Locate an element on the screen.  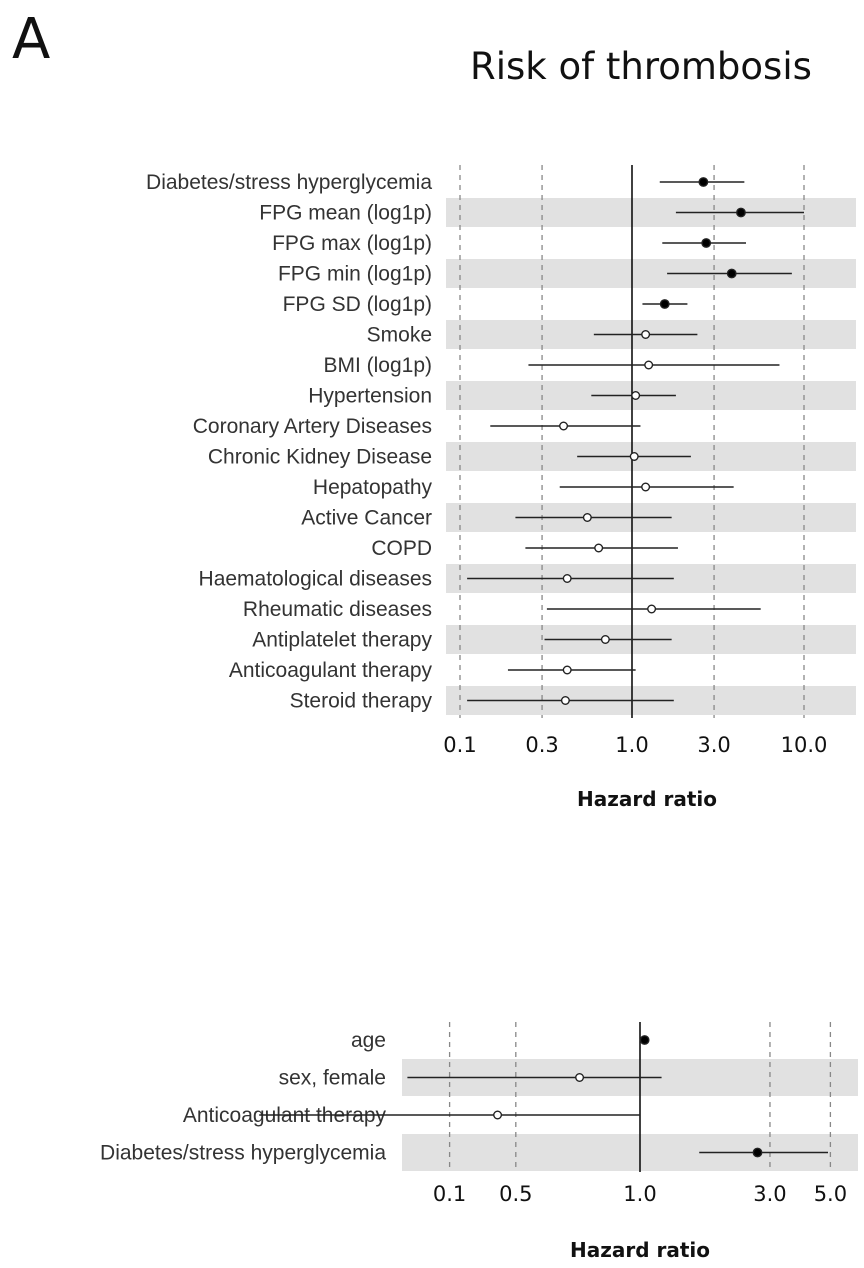
row-label: Rheumatic diseases is located at coordinates (337, 609).